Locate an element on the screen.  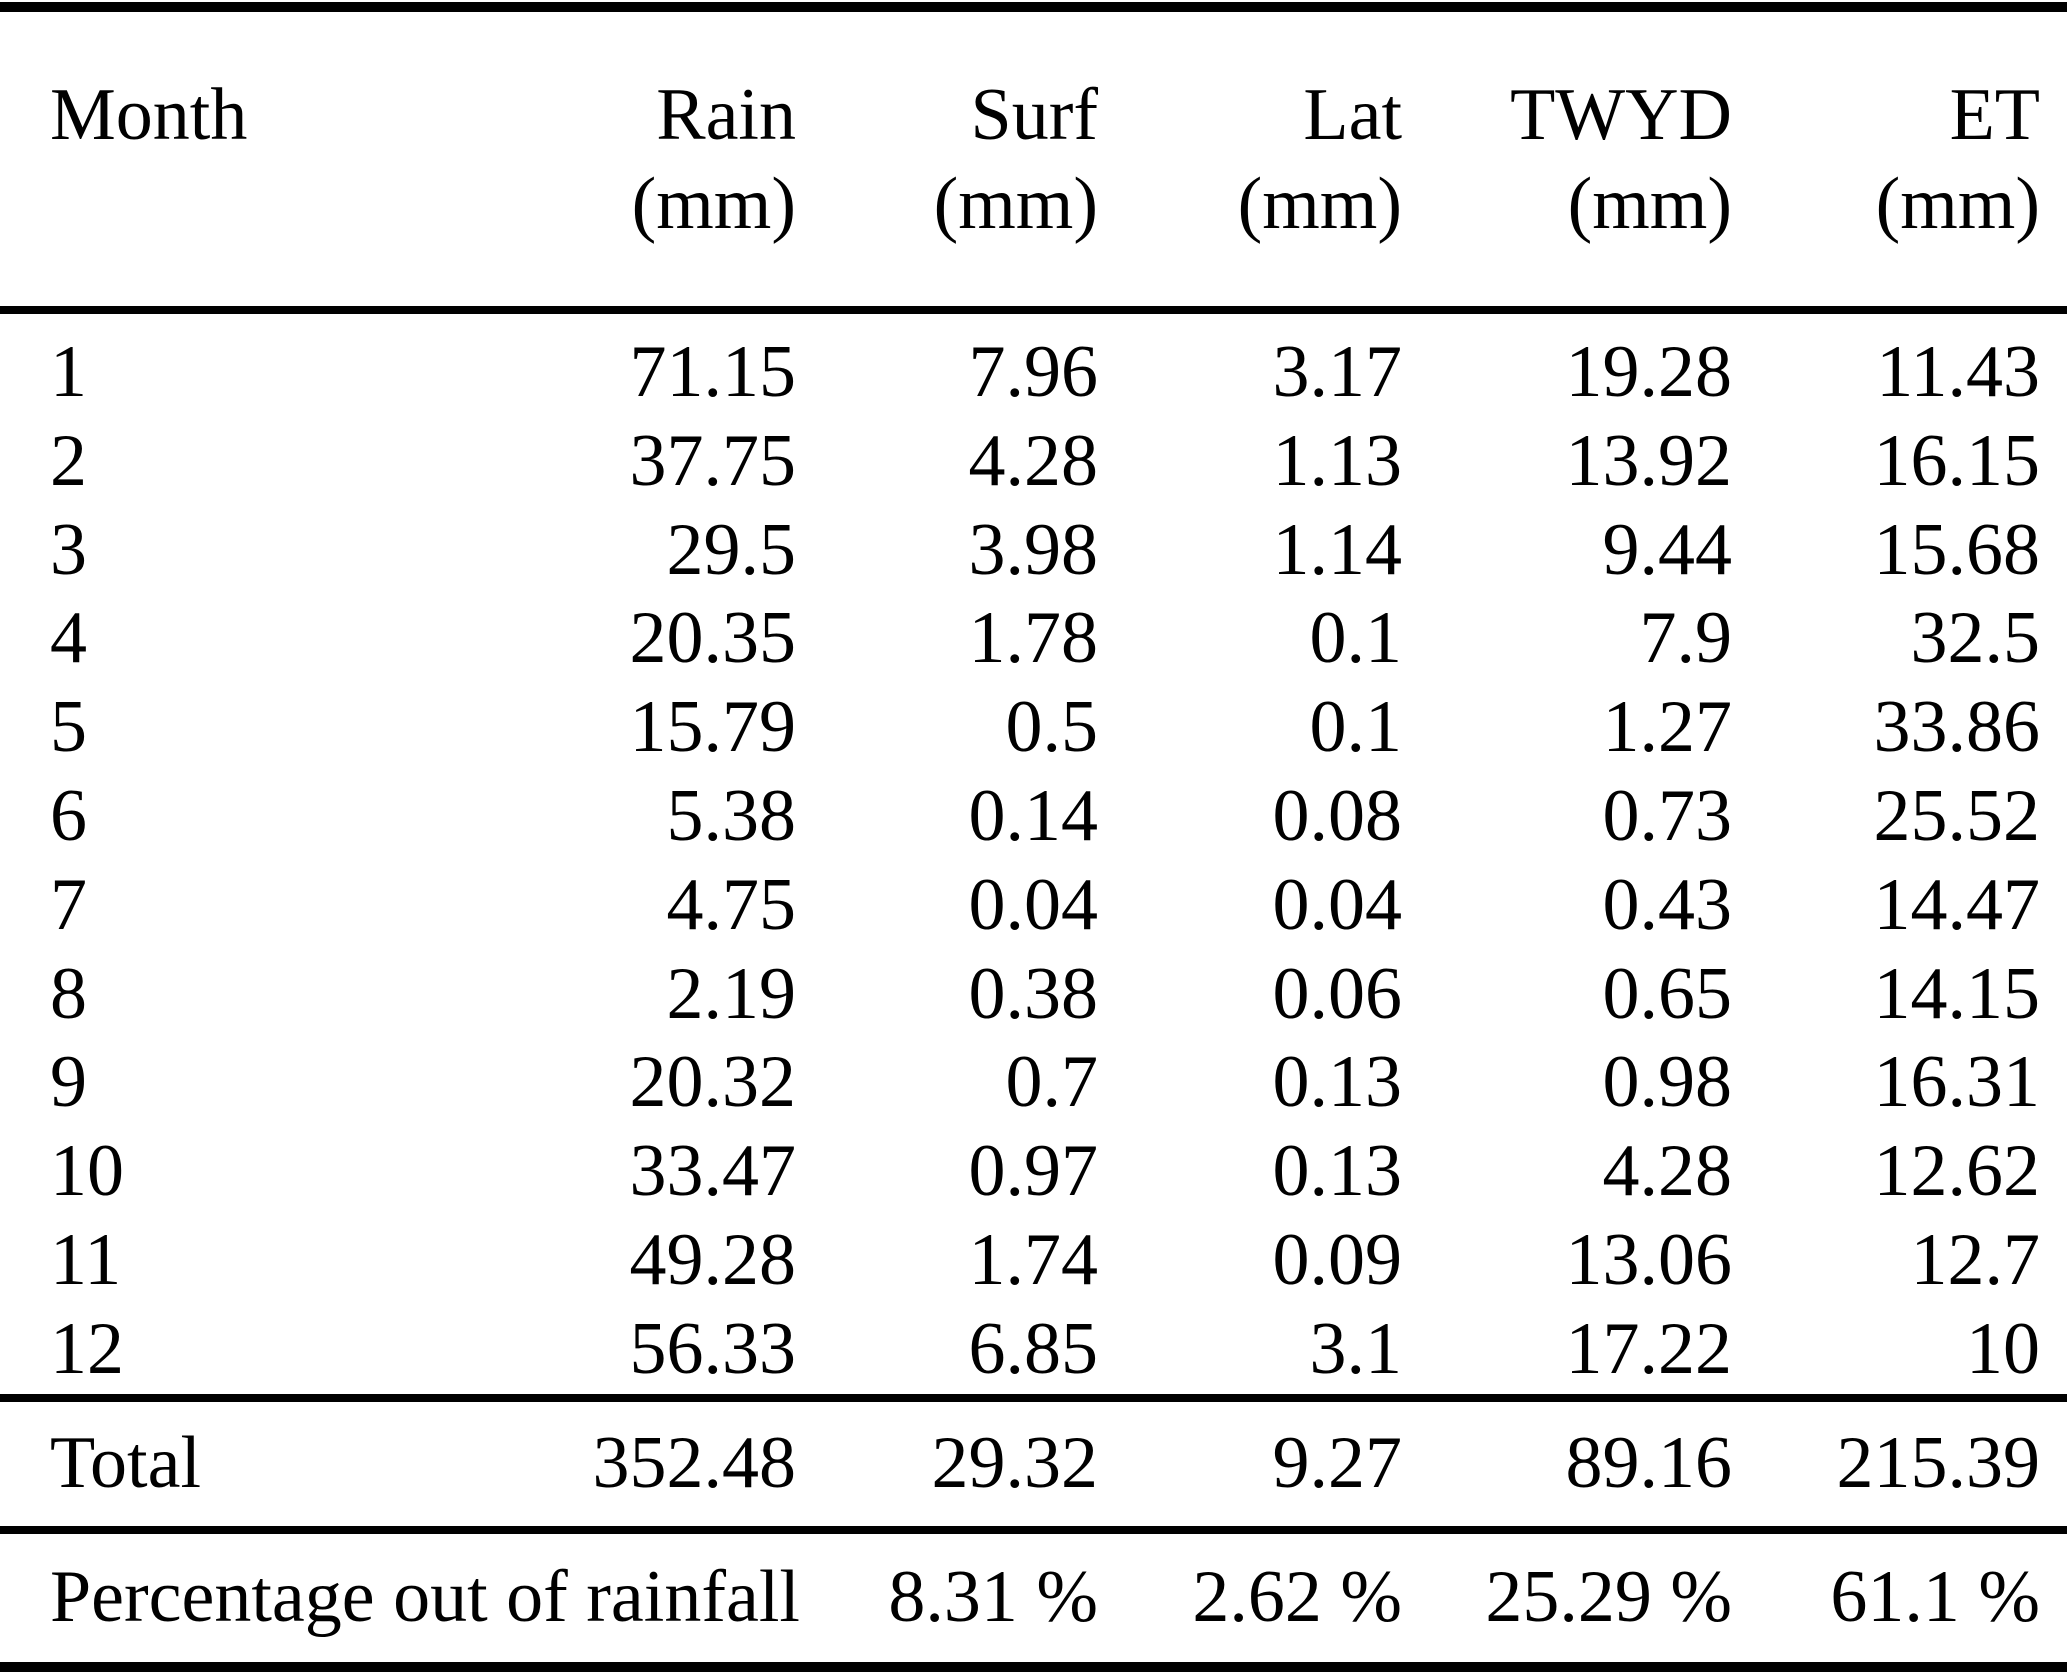
twyd-cell: 17.22 is located at coordinates (1649, 1348).